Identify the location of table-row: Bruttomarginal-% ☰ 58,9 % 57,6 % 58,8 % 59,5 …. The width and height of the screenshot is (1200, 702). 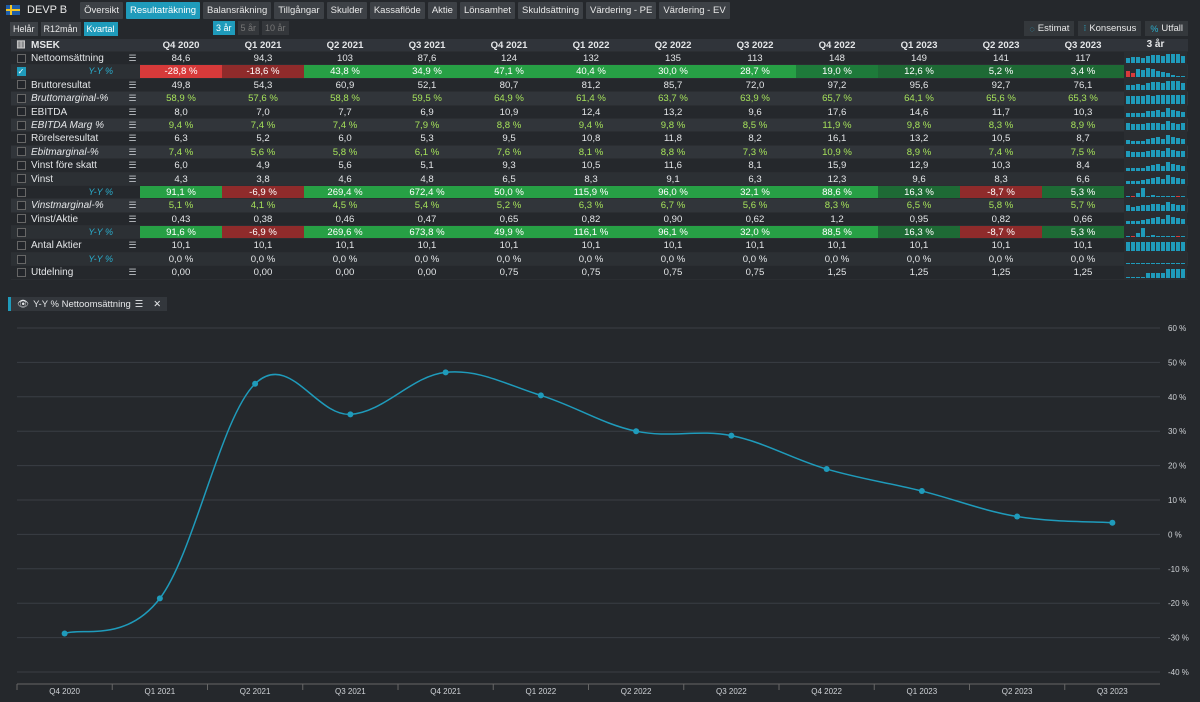
(599, 99).